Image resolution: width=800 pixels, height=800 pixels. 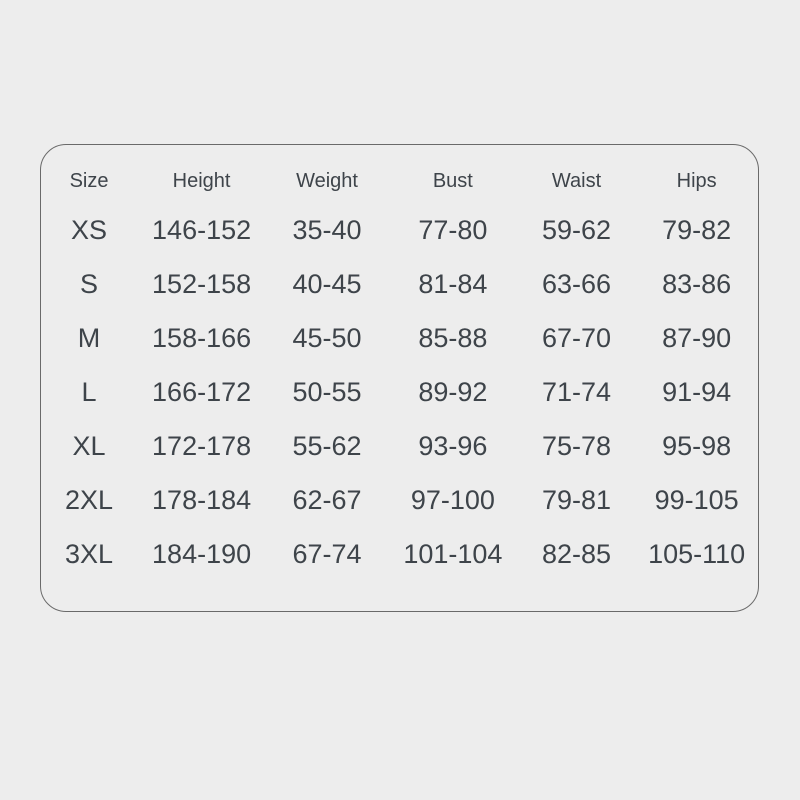 I want to click on table-cell: 81-84, so click(x=453, y=283).